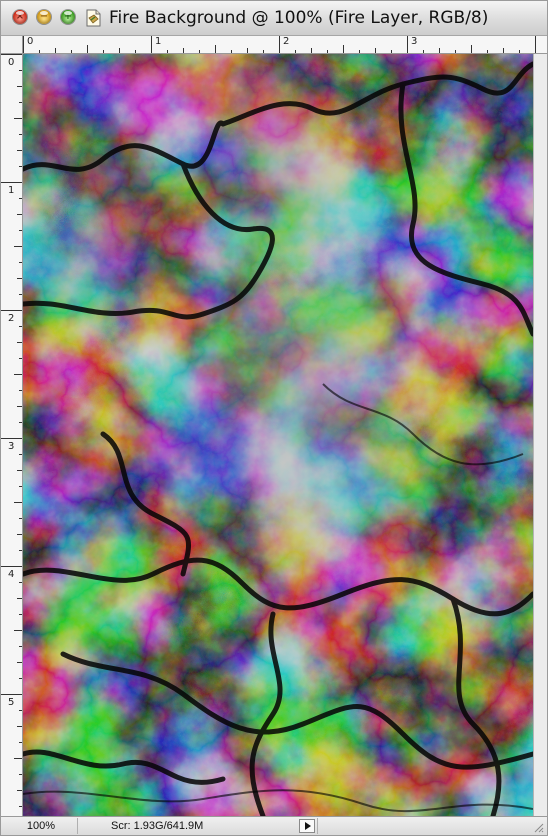 This screenshot has height=836, width=548. I want to click on status-bar: 100% Scr: 1.93G/641.9M, so click(274, 825).